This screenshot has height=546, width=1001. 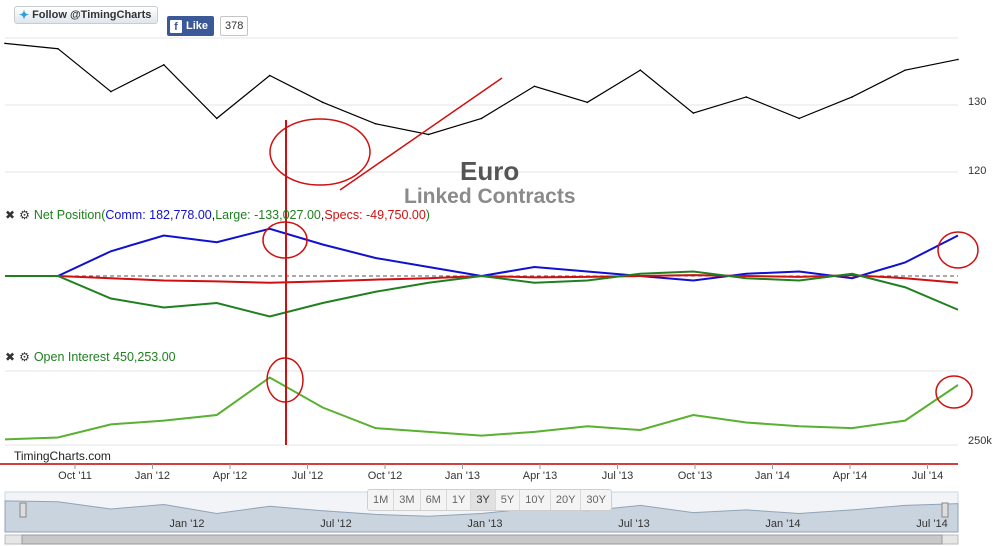 What do you see at coordinates (633, 524) in the screenshot?
I see `navigator-label: Jul '13` at bounding box center [633, 524].